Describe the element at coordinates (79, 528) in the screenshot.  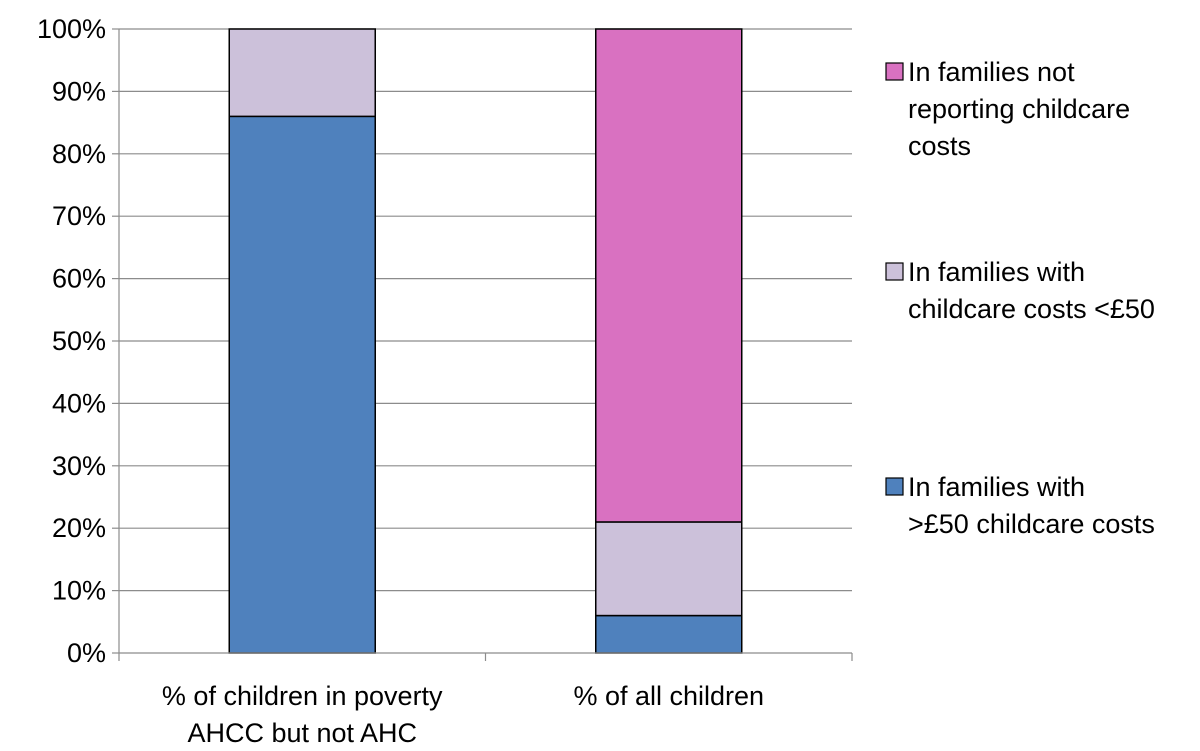
I see `y-tick-label: 20%` at that location.